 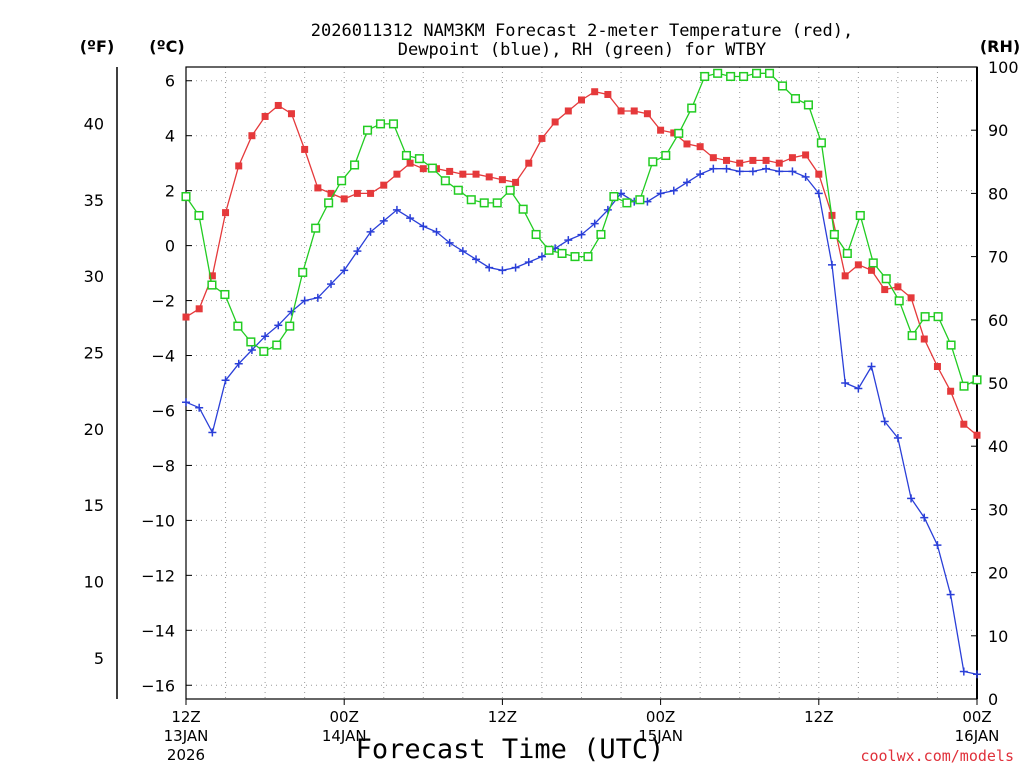 What do you see at coordinates (998, 573) in the screenshot?
I see `rh-tick-label: 20` at bounding box center [998, 573].